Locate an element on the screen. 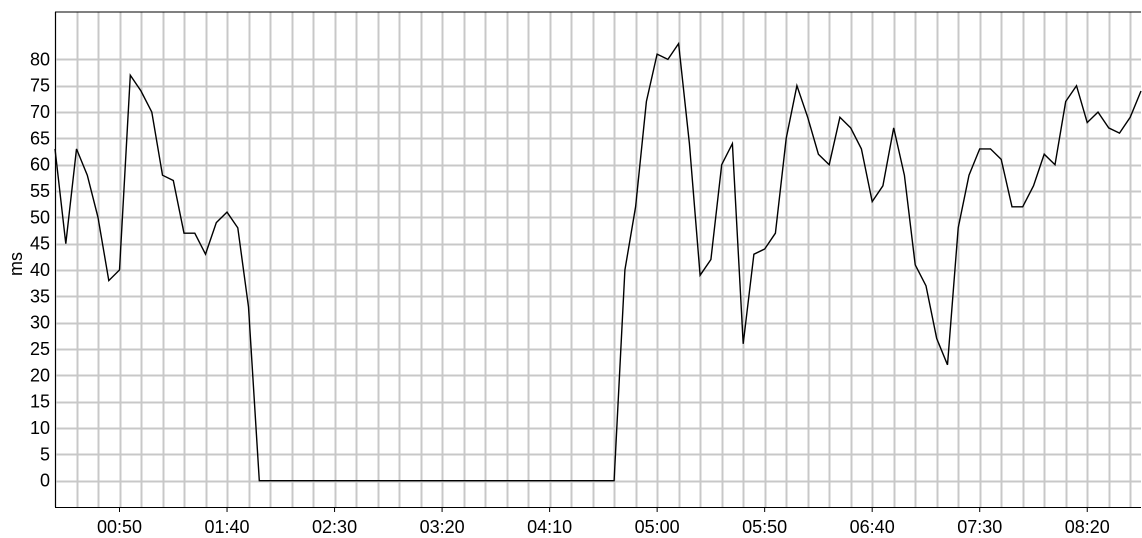 The image size is (1142, 538). y-tick-label: 35 is located at coordinates (40, 296).